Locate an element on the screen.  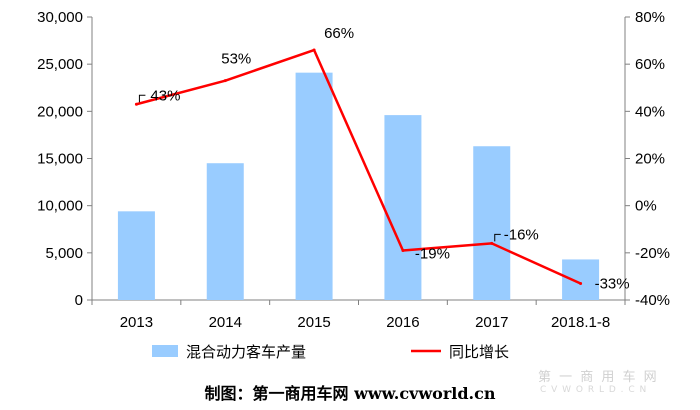
legend: 混合动力客车产量 同比增长 is located at coordinates (330, 352).